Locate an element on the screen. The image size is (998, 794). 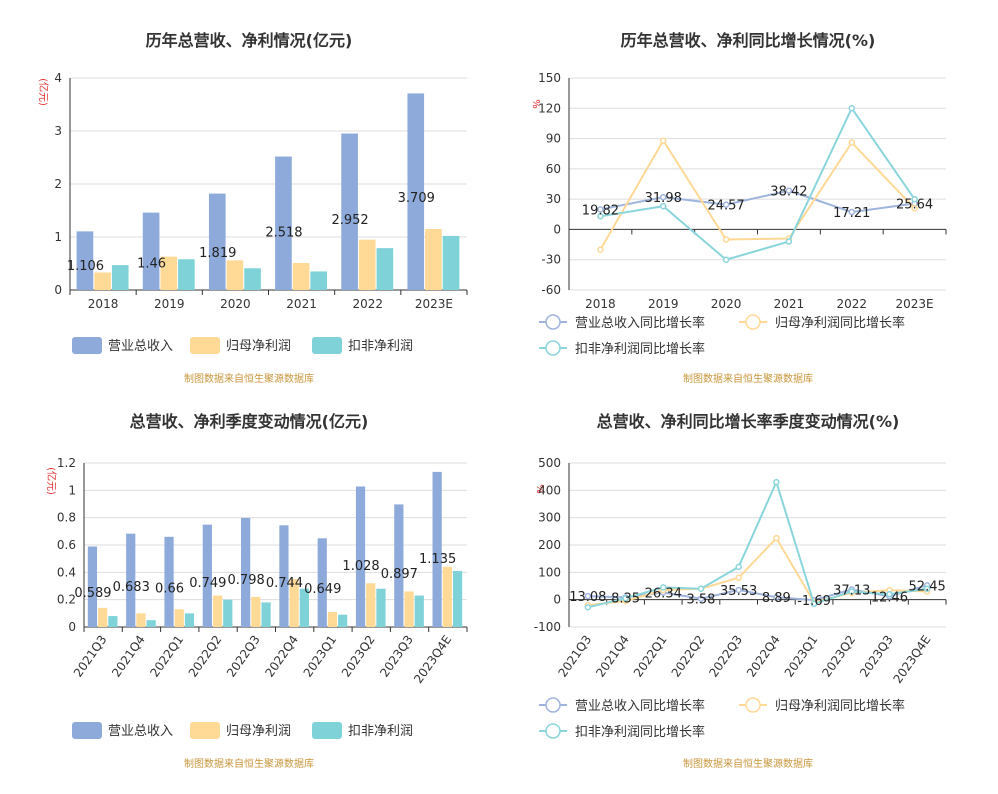
y-tick-label: 90 is located at coordinates (553, 139).